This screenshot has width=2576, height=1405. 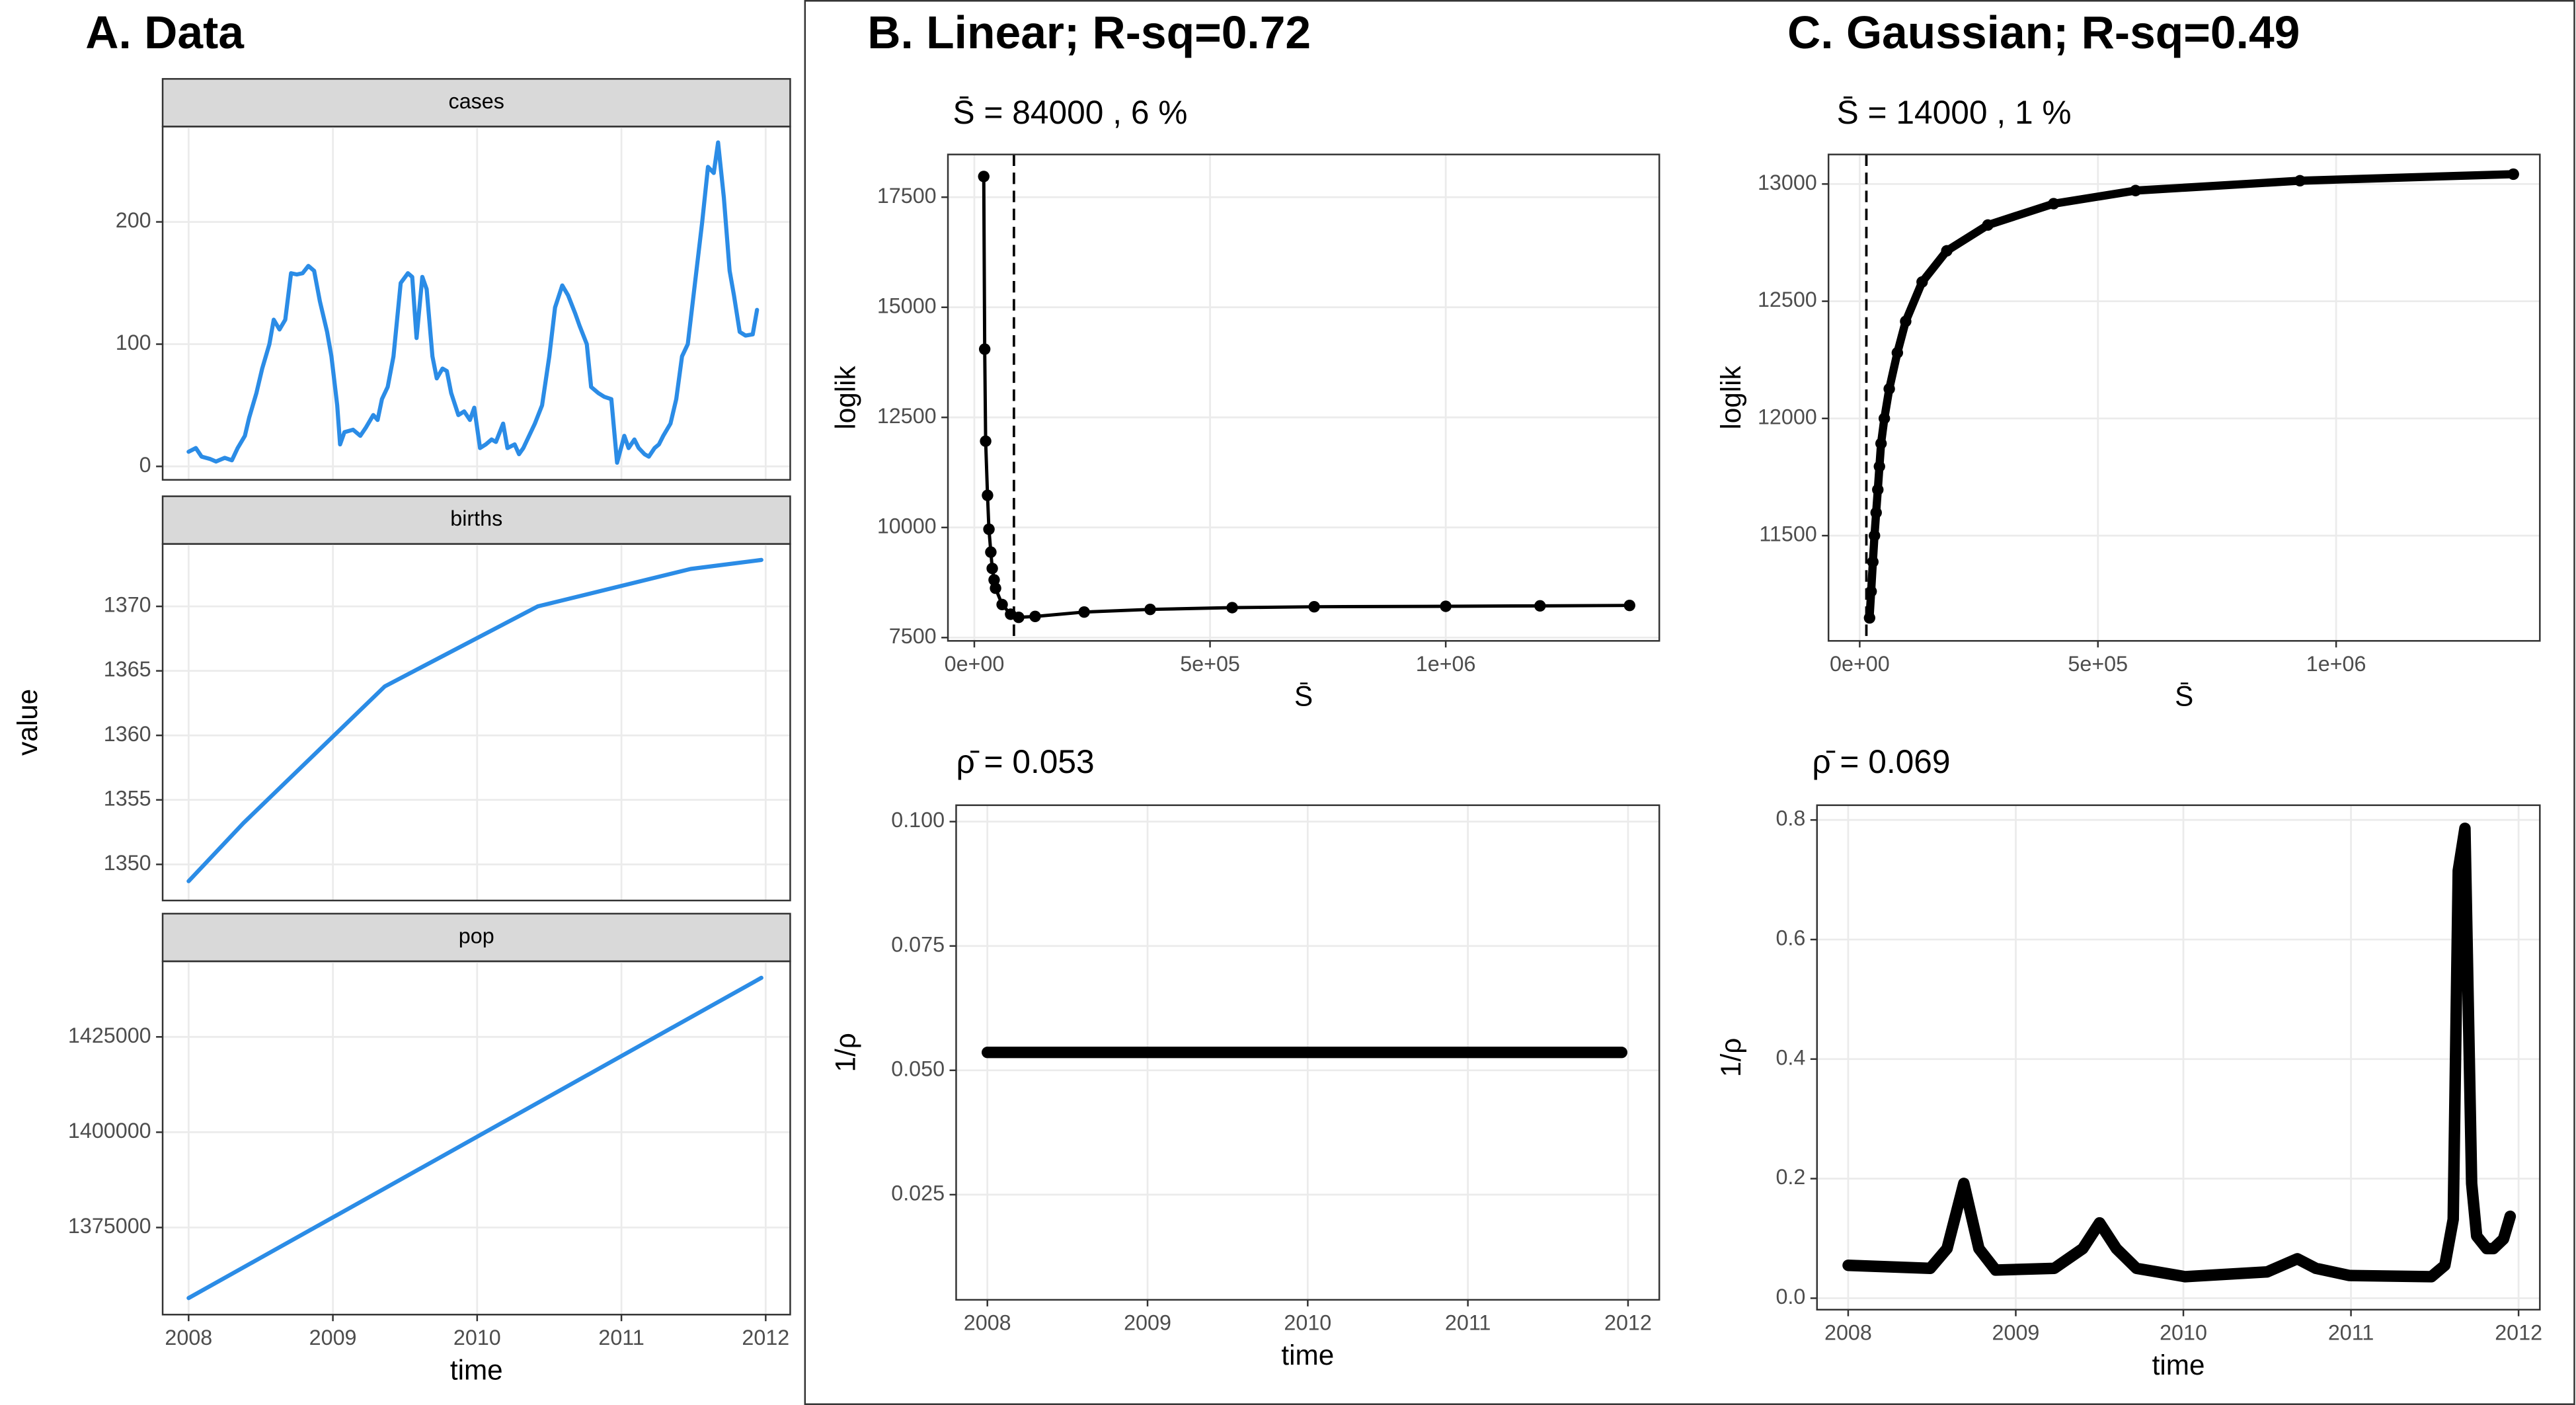 What do you see at coordinates (1790, 818) in the screenshot?
I see `y-tick-label: 0.8` at bounding box center [1790, 818].